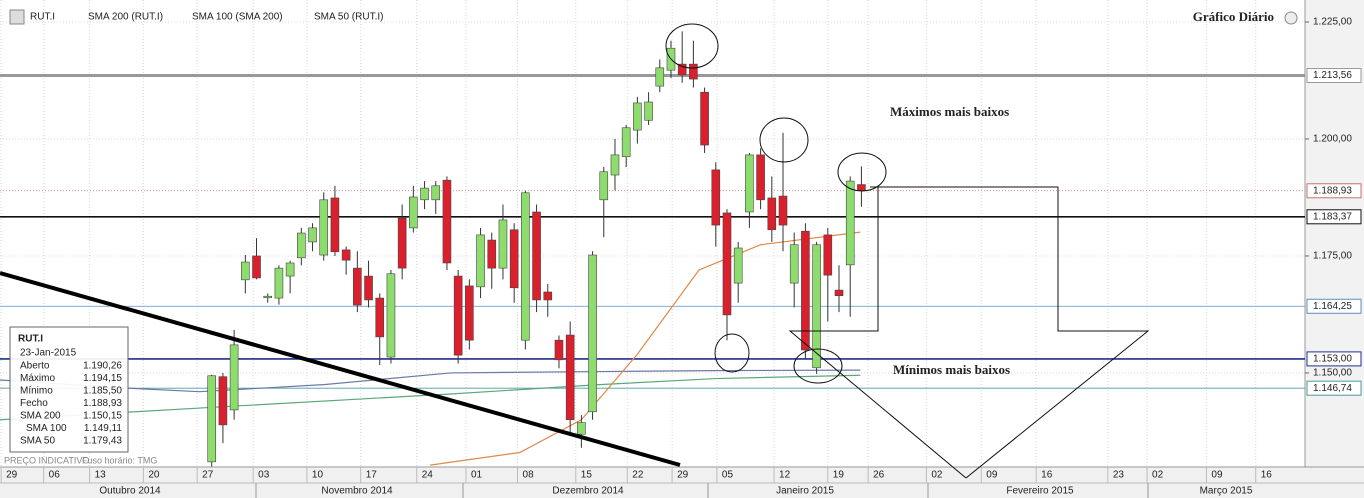 The image size is (1364, 498). Describe the element at coordinates (102, 416) in the screenshot. I see `info-value: 1.150,15` at that location.